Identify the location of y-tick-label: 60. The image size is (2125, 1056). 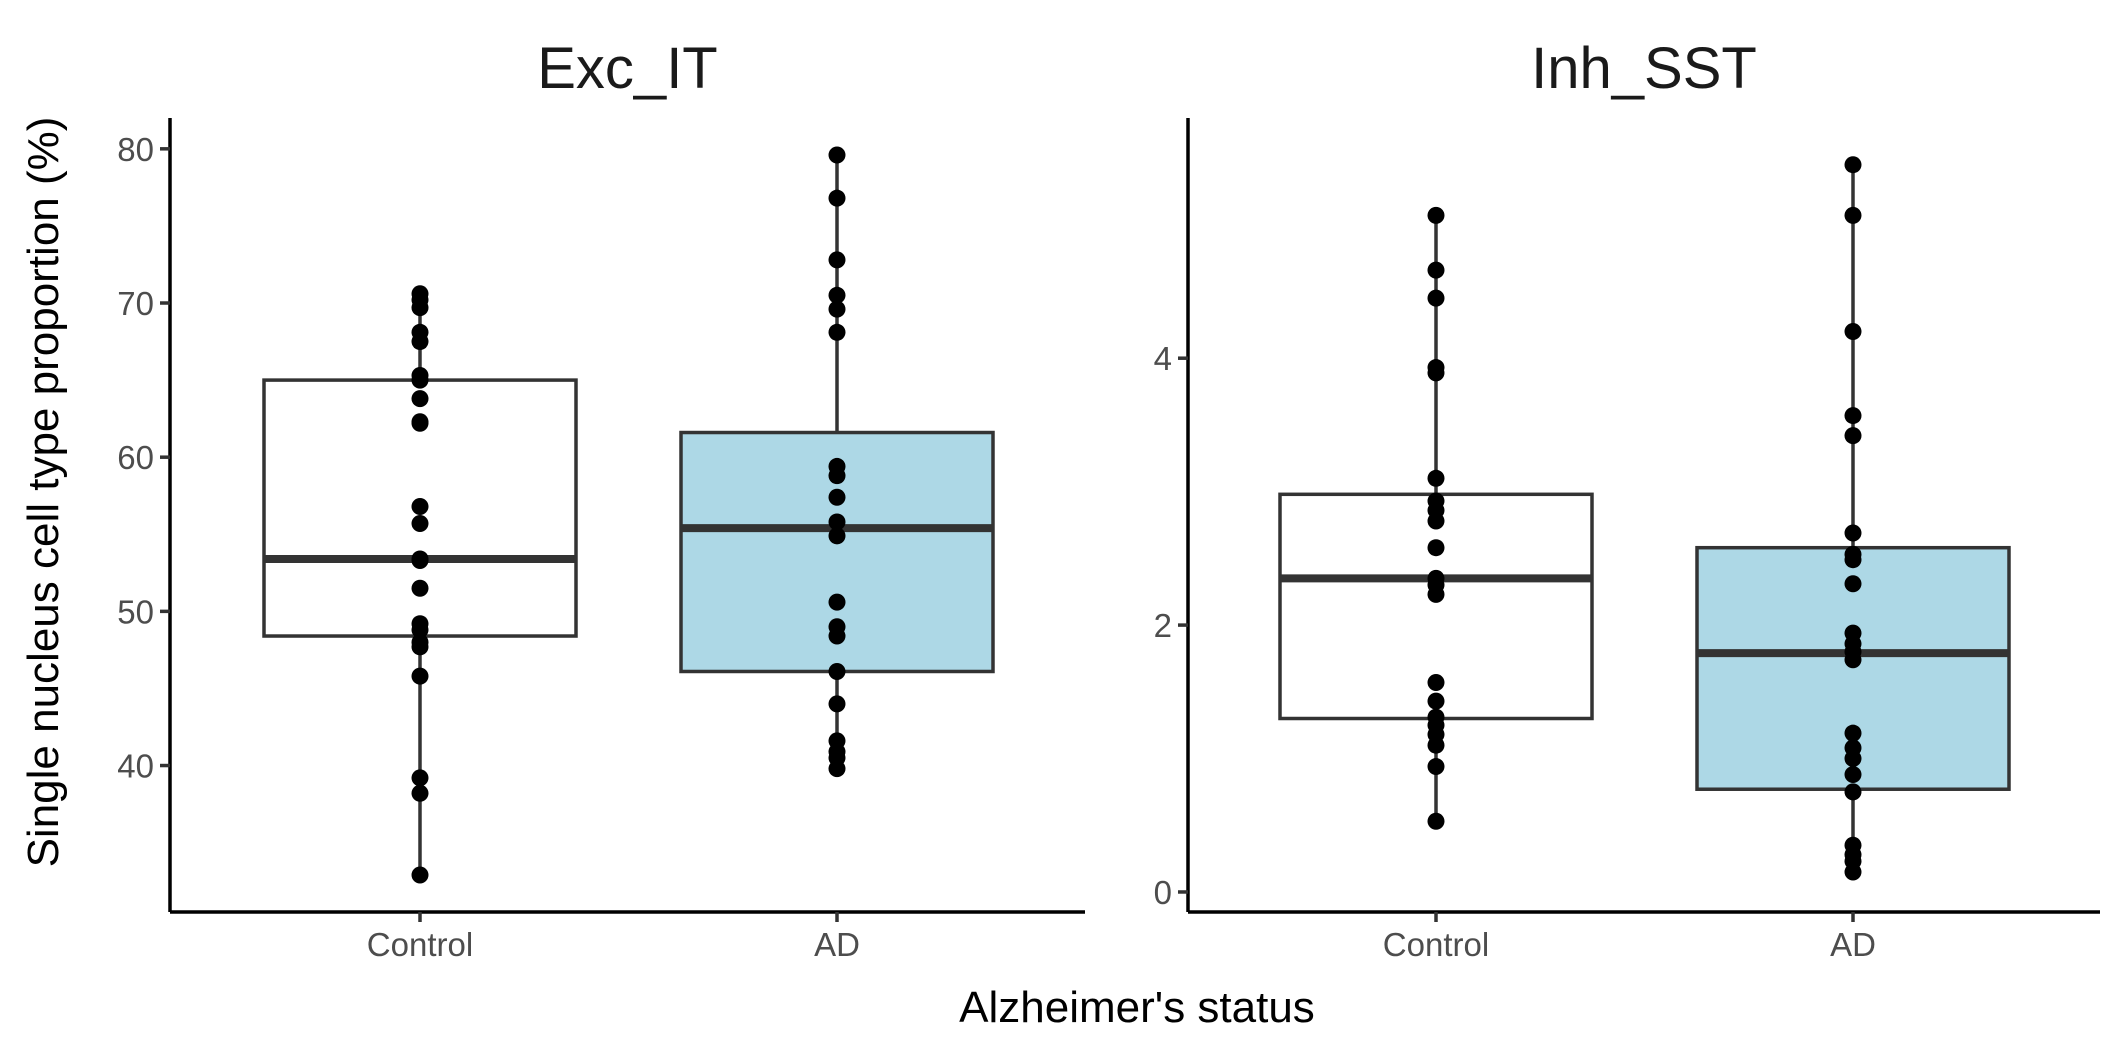
(135, 457).